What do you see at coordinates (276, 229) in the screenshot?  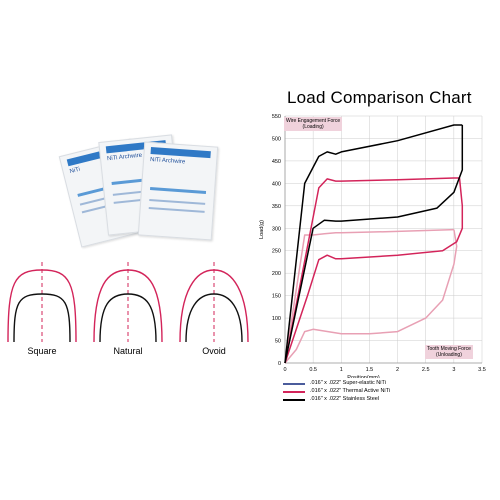 I see `y-tick-label: 300` at bounding box center [276, 229].